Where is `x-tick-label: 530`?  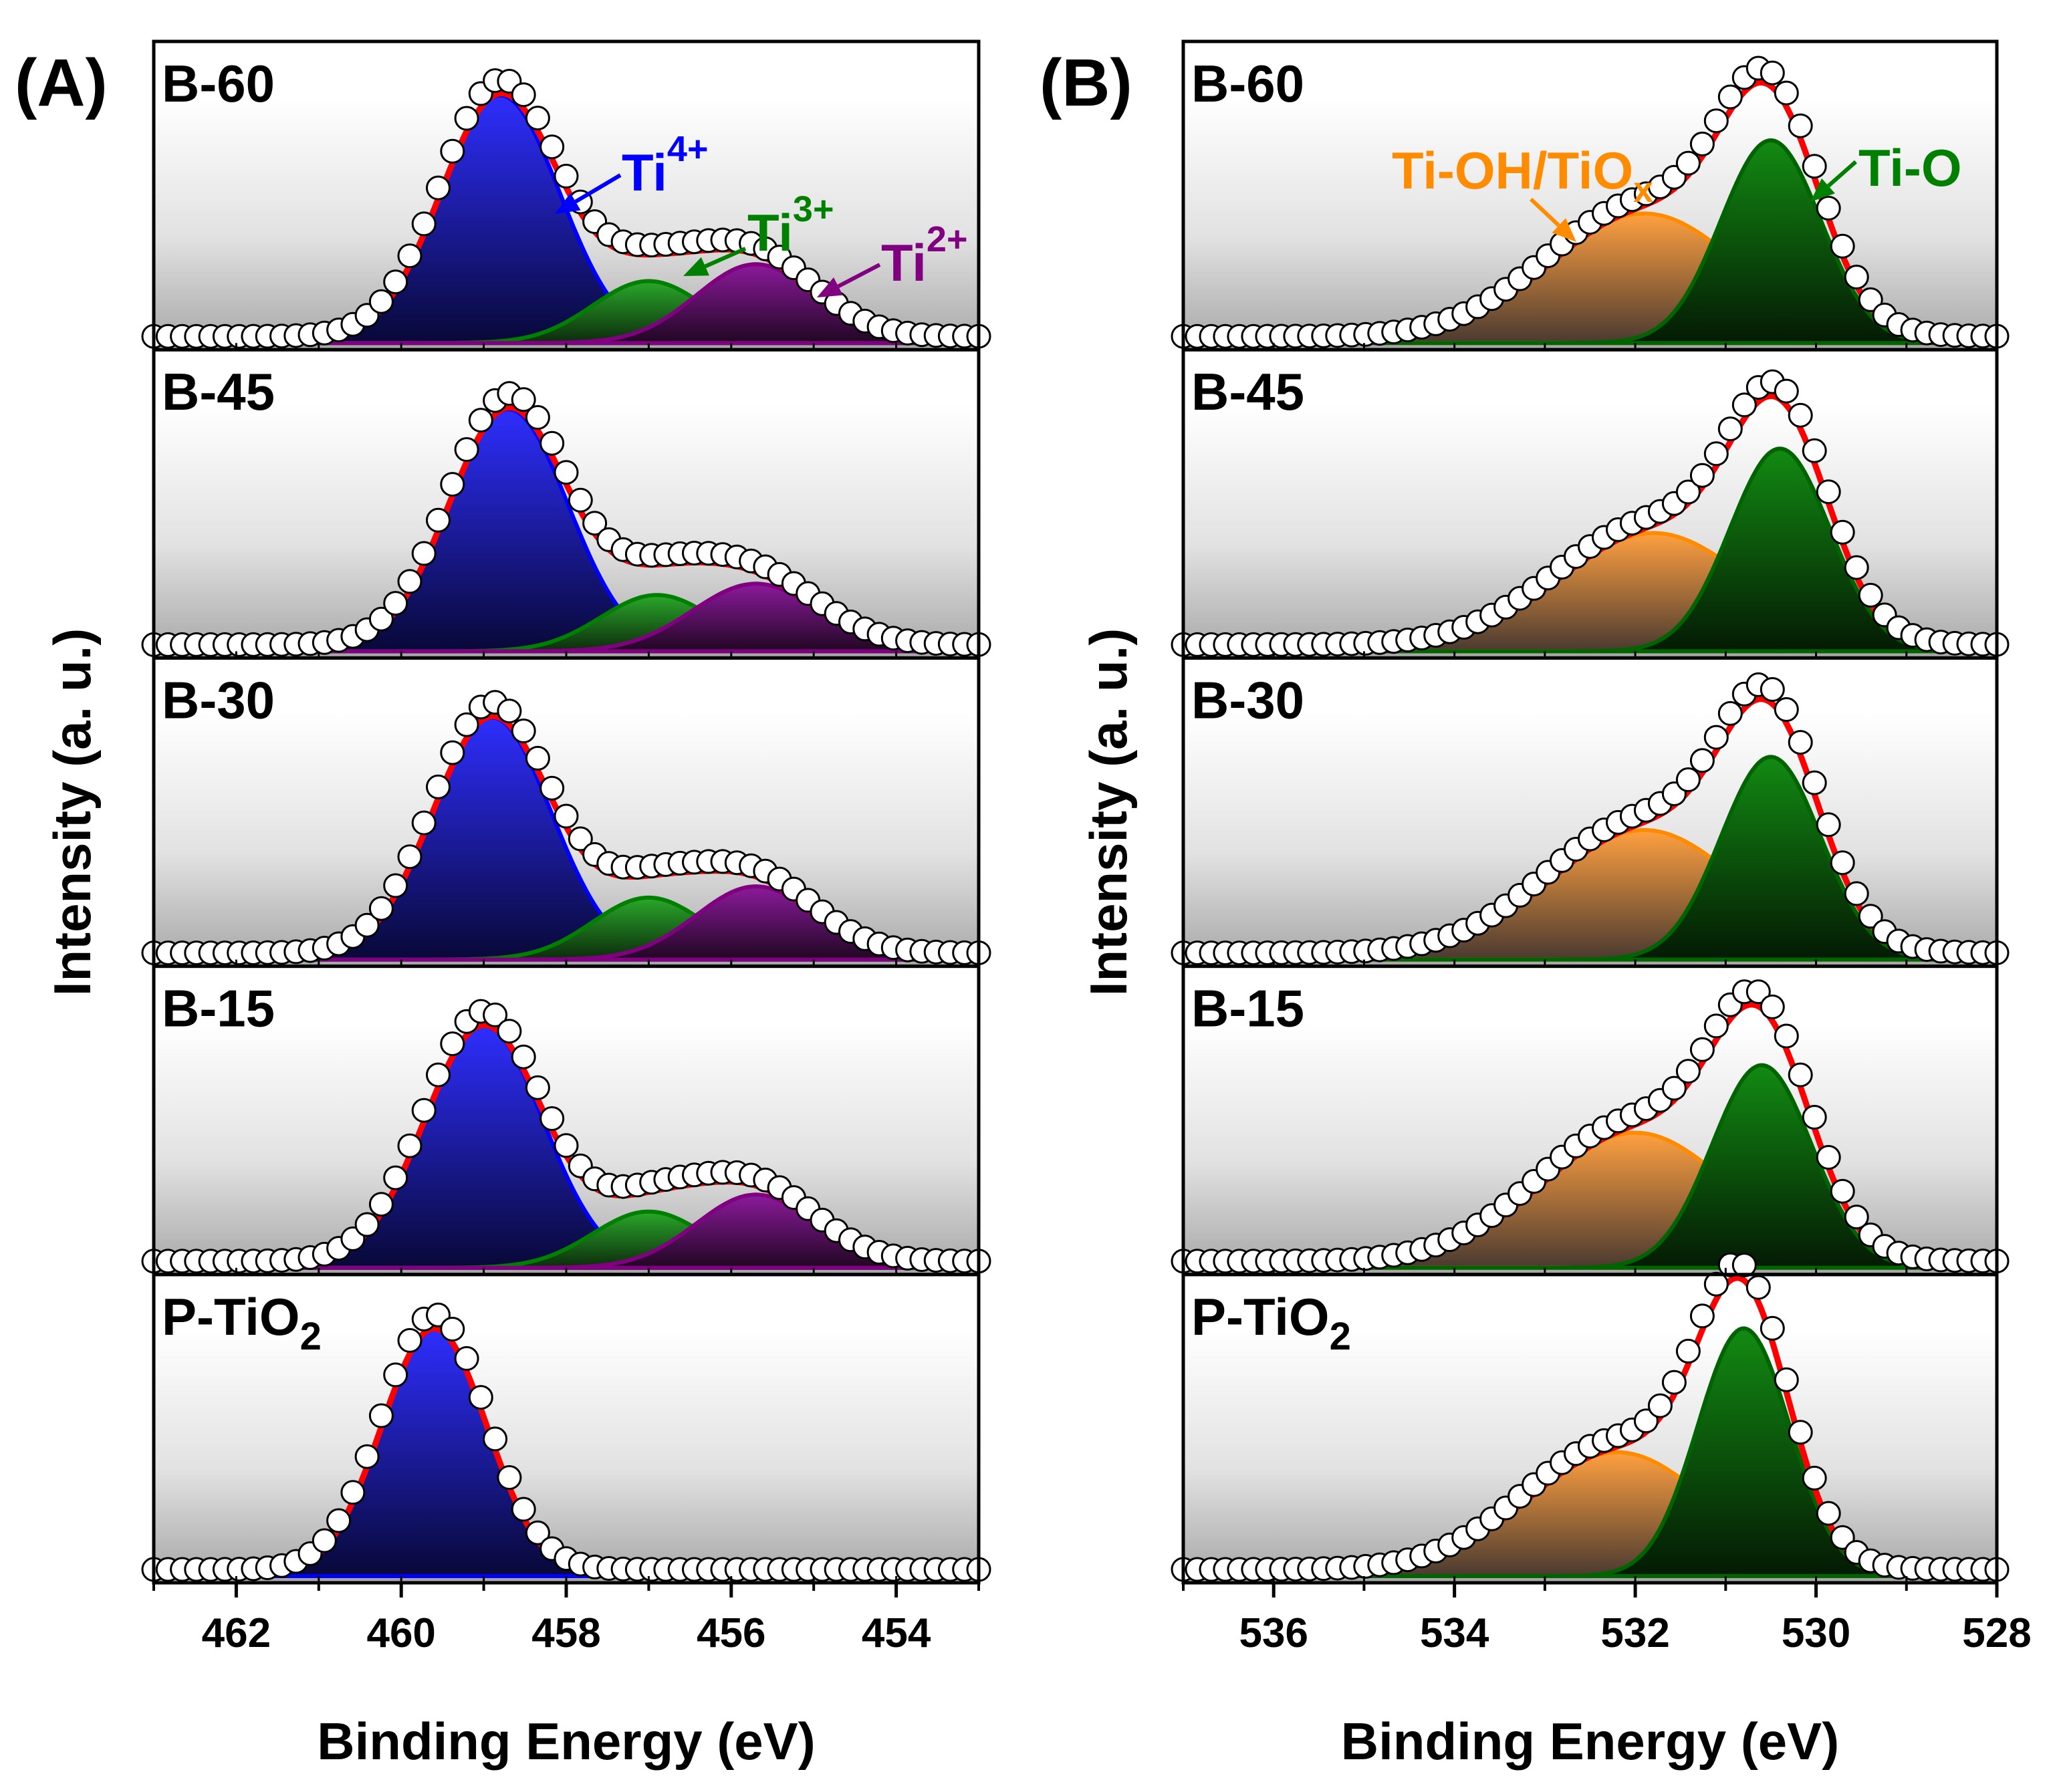 x-tick-label: 530 is located at coordinates (1816, 1633).